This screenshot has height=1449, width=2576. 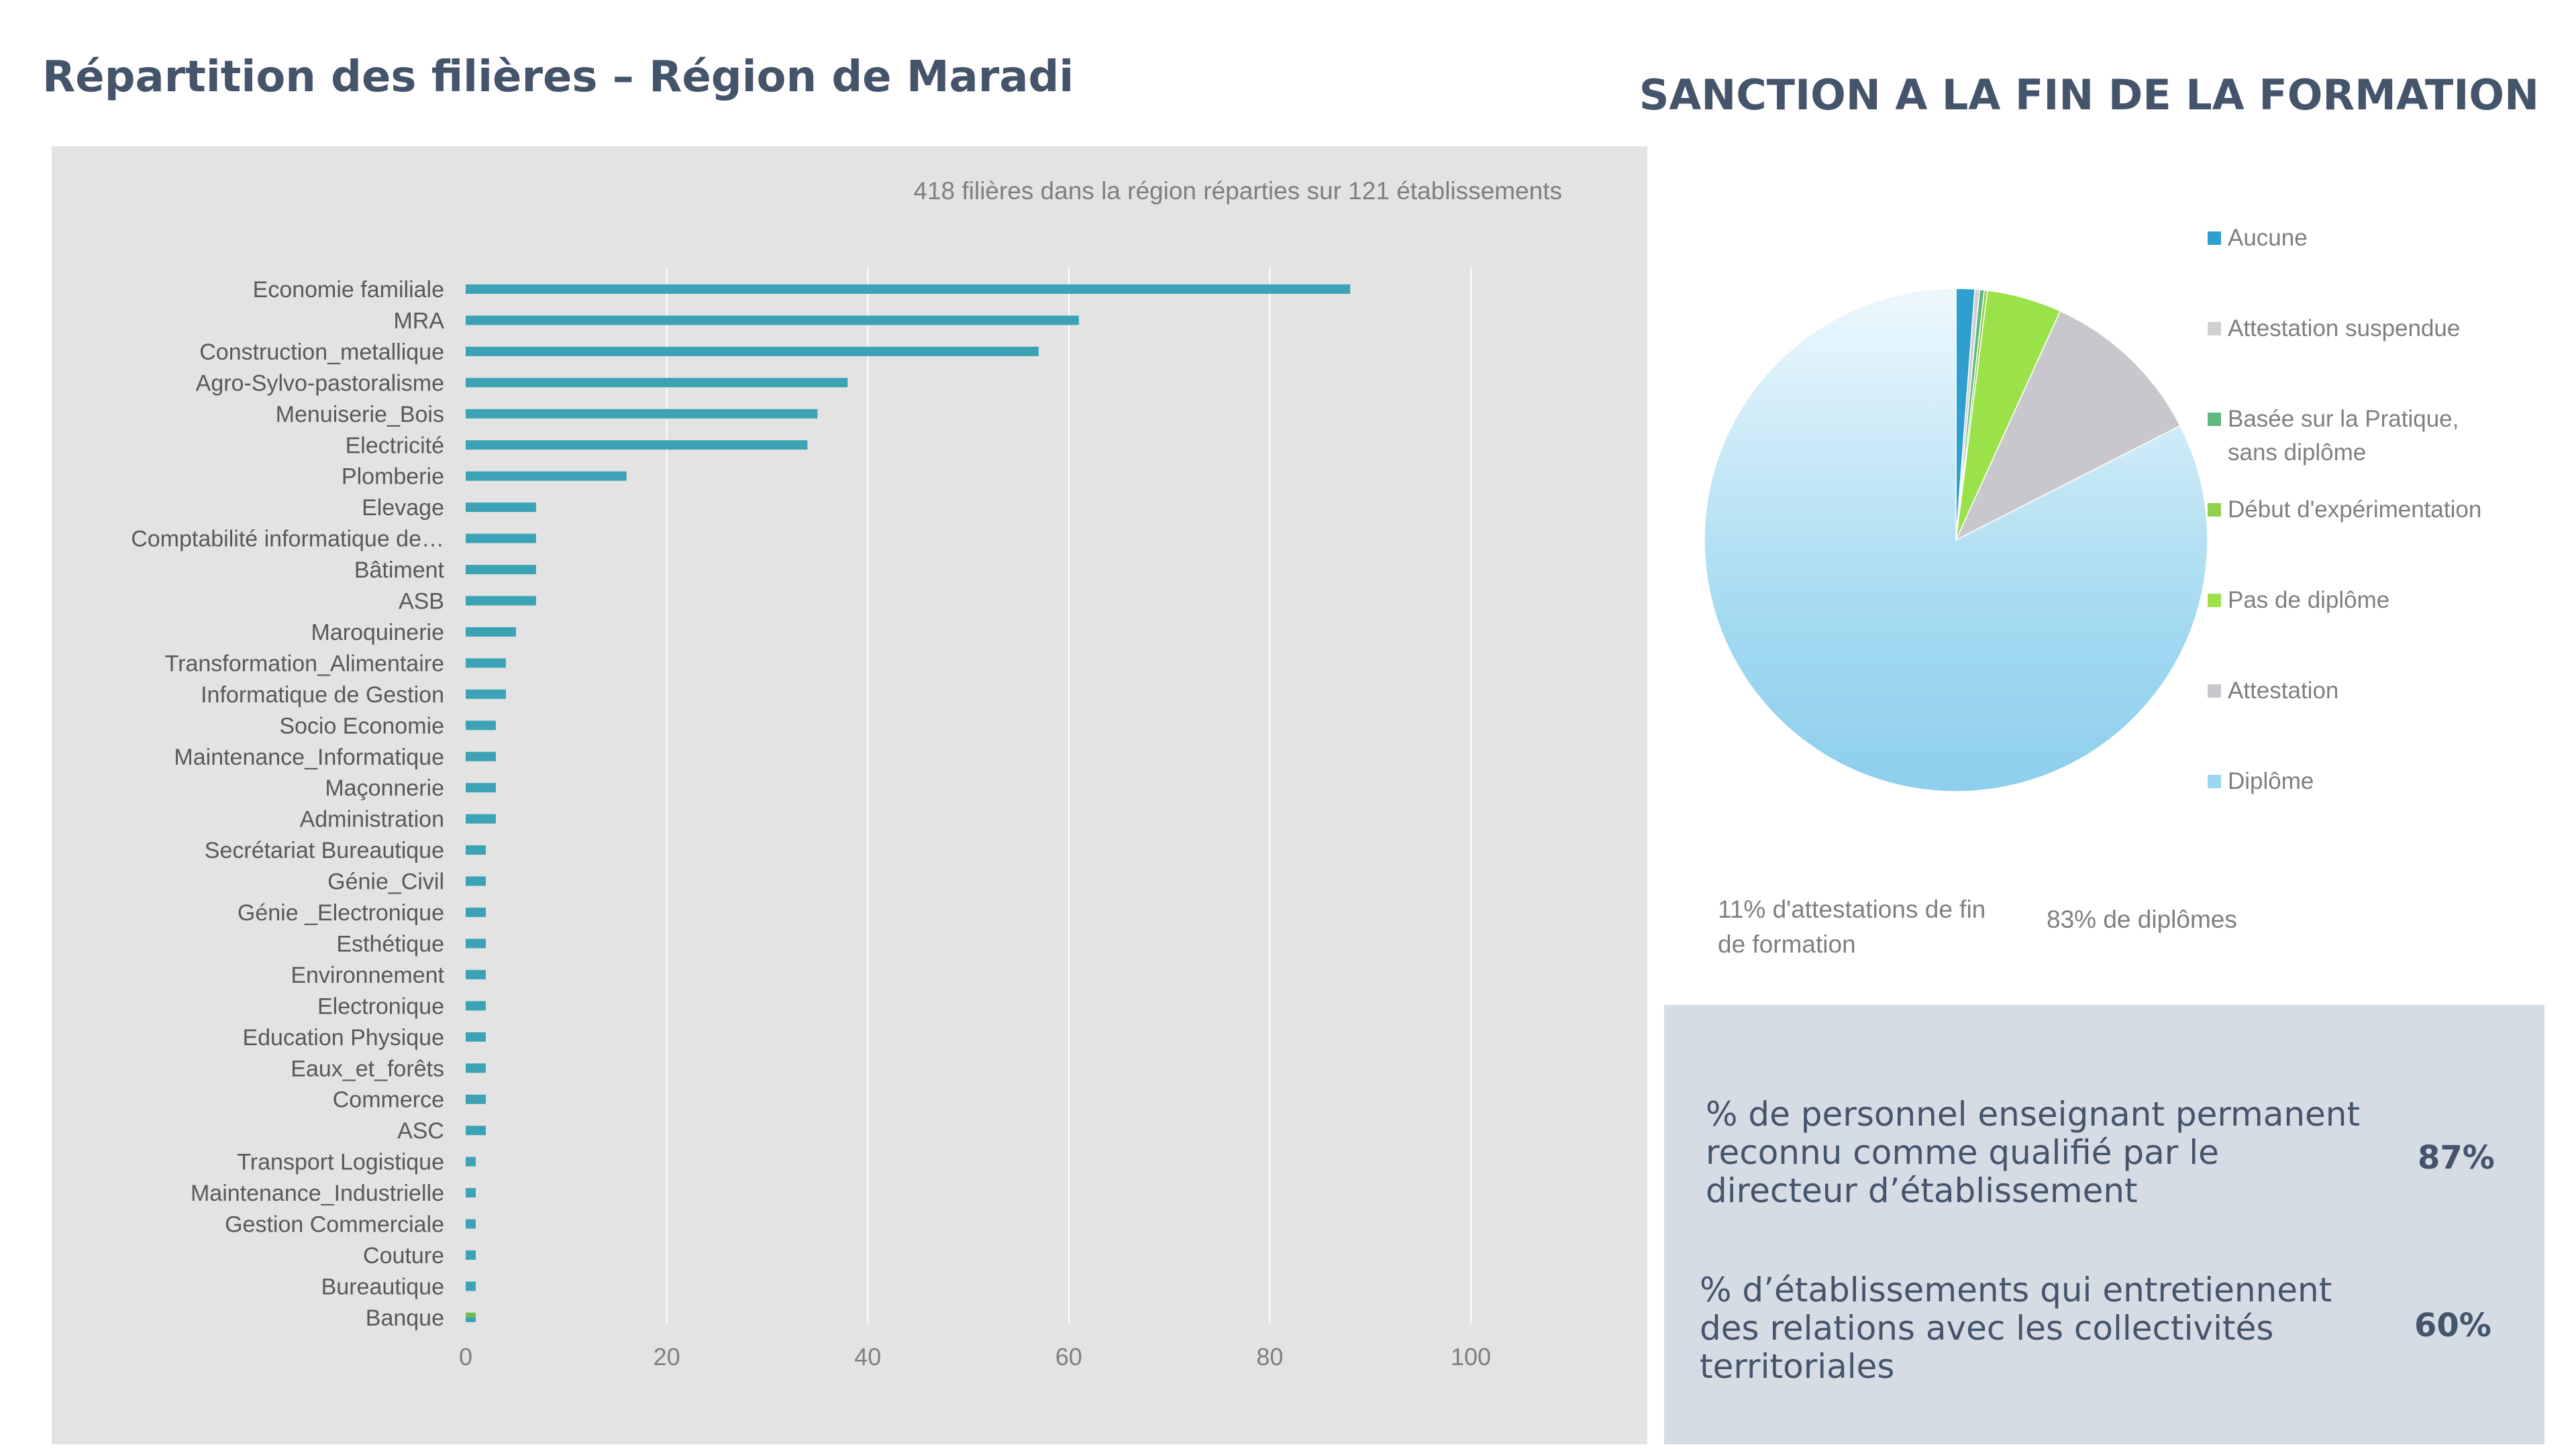 I want to click on legend-item: Attestation, so click(x=2345, y=691).